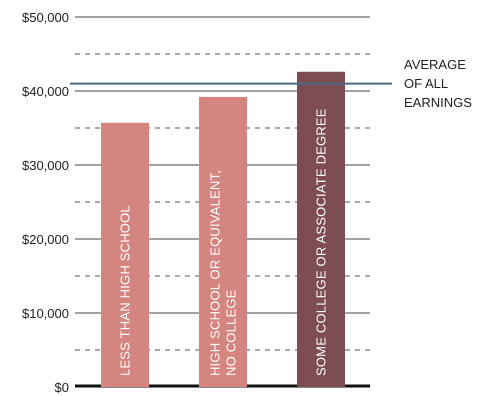  I want to click on average-label: AVERAGE, so click(435, 64).